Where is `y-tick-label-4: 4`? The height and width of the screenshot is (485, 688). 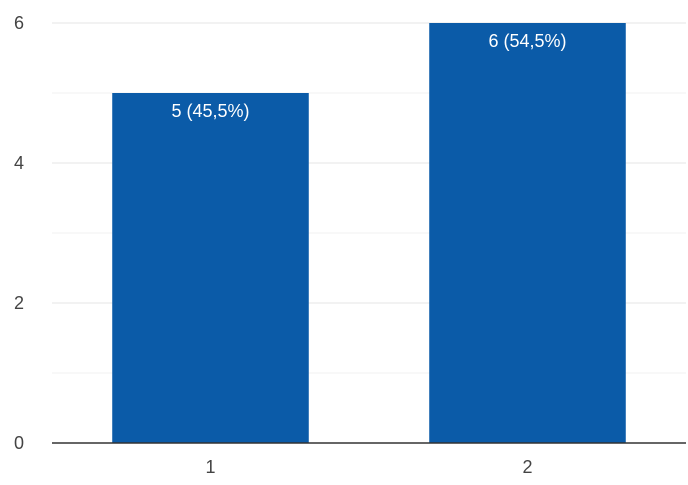
y-tick-label-4: 4 is located at coordinates (19, 163).